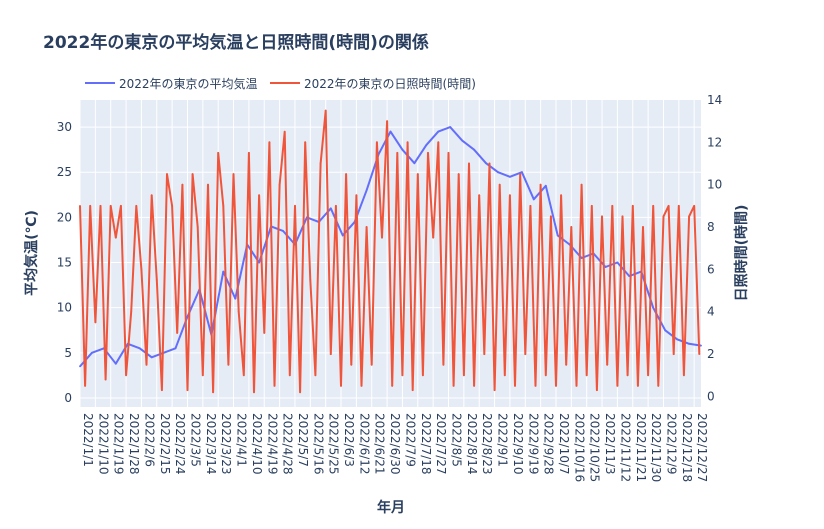 The height and width of the screenshot is (529, 824). What do you see at coordinates (88, 440) in the screenshot?
I see `x-tick-label: 2022/1/1` at bounding box center [88, 440].